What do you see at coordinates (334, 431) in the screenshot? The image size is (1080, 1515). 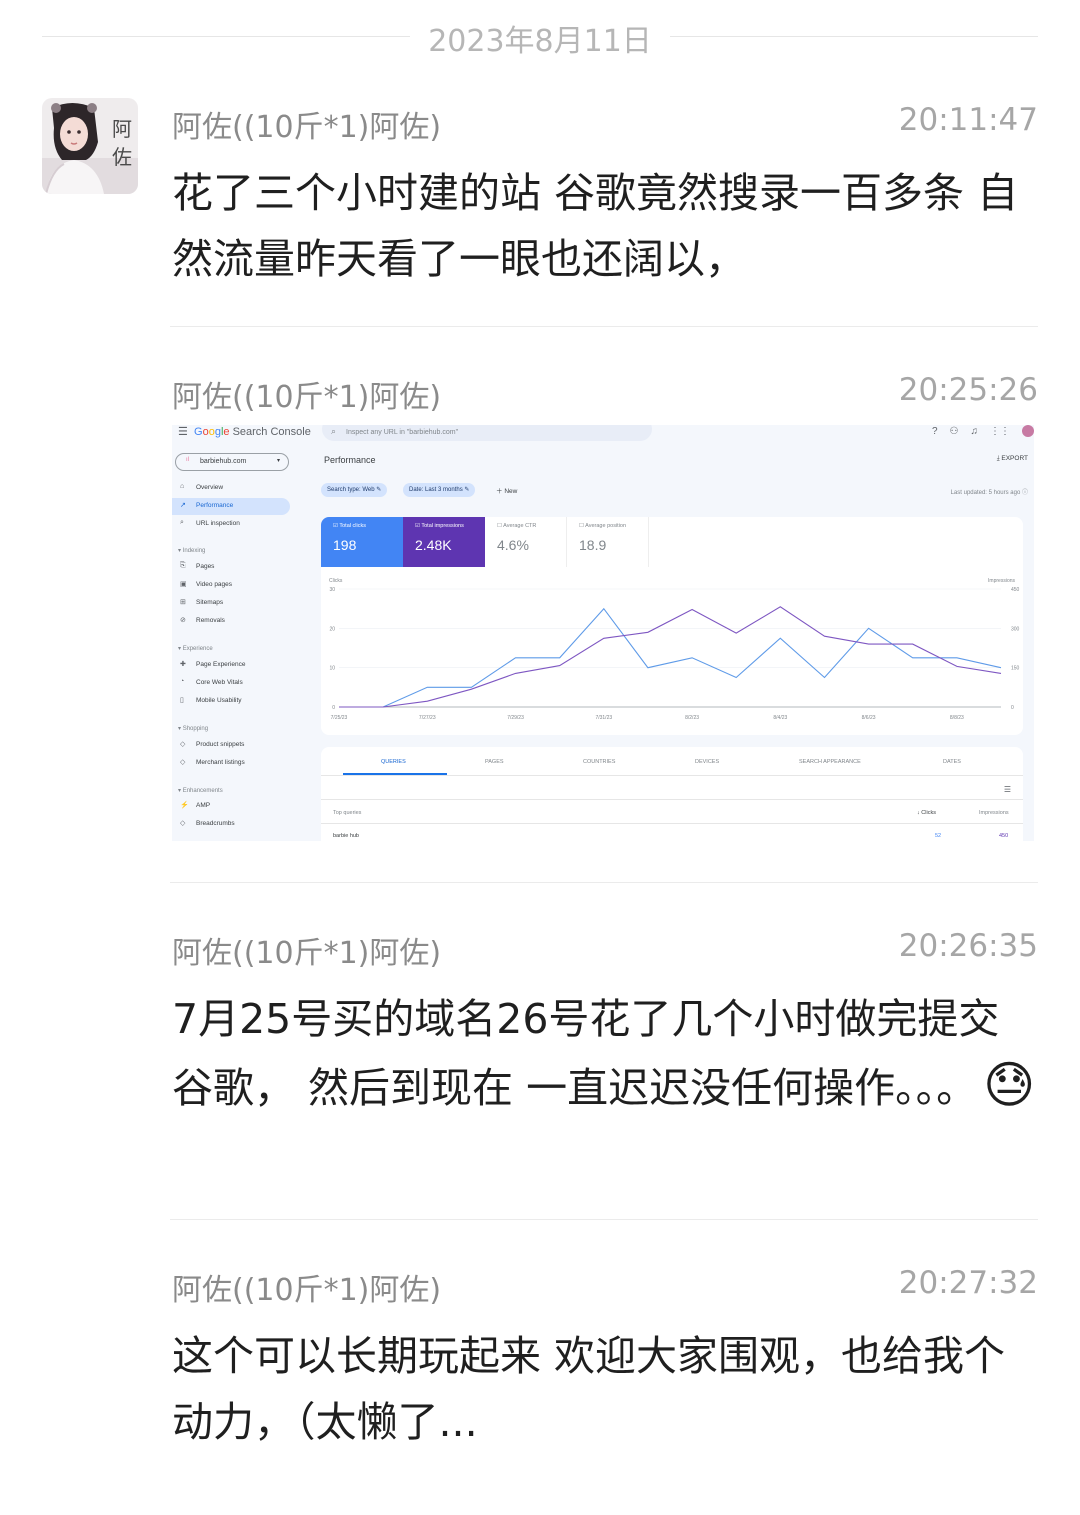 I see `search-icon: ⌕` at bounding box center [334, 431].